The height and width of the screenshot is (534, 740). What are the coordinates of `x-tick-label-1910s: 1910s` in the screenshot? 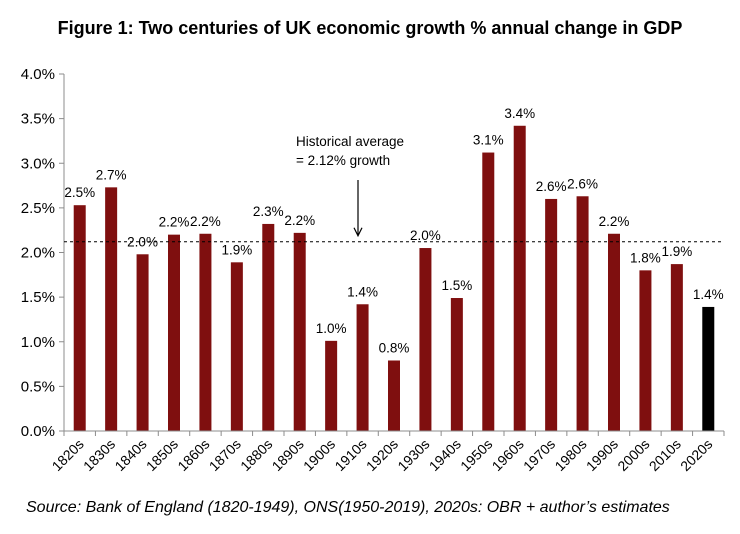 It's located at (350, 455).